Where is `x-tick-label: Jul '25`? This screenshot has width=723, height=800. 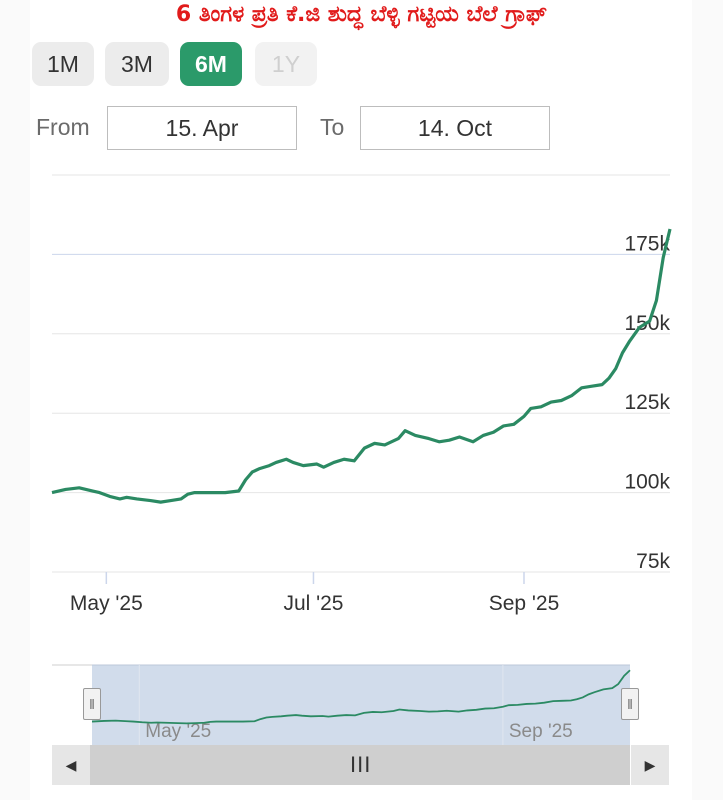
x-tick-label: Jul '25 is located at coordinates (313, 603).